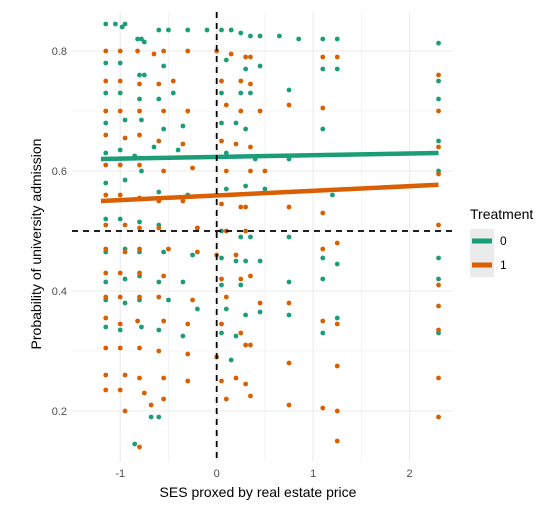  Describe the element at coordinates (258, 492) in the screenshot. I see `x-axis-title: SES proxed by real estate price` at that location.